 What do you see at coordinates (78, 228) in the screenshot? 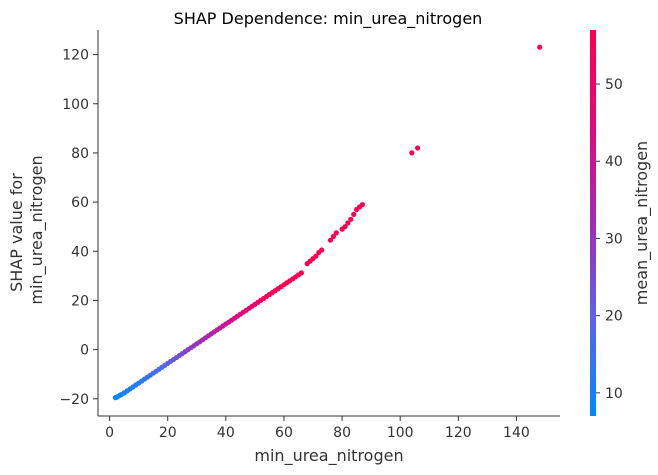
I see `y-ticks: −20 0 20 40 60 80 100 120` at bounding box center [78, 228].